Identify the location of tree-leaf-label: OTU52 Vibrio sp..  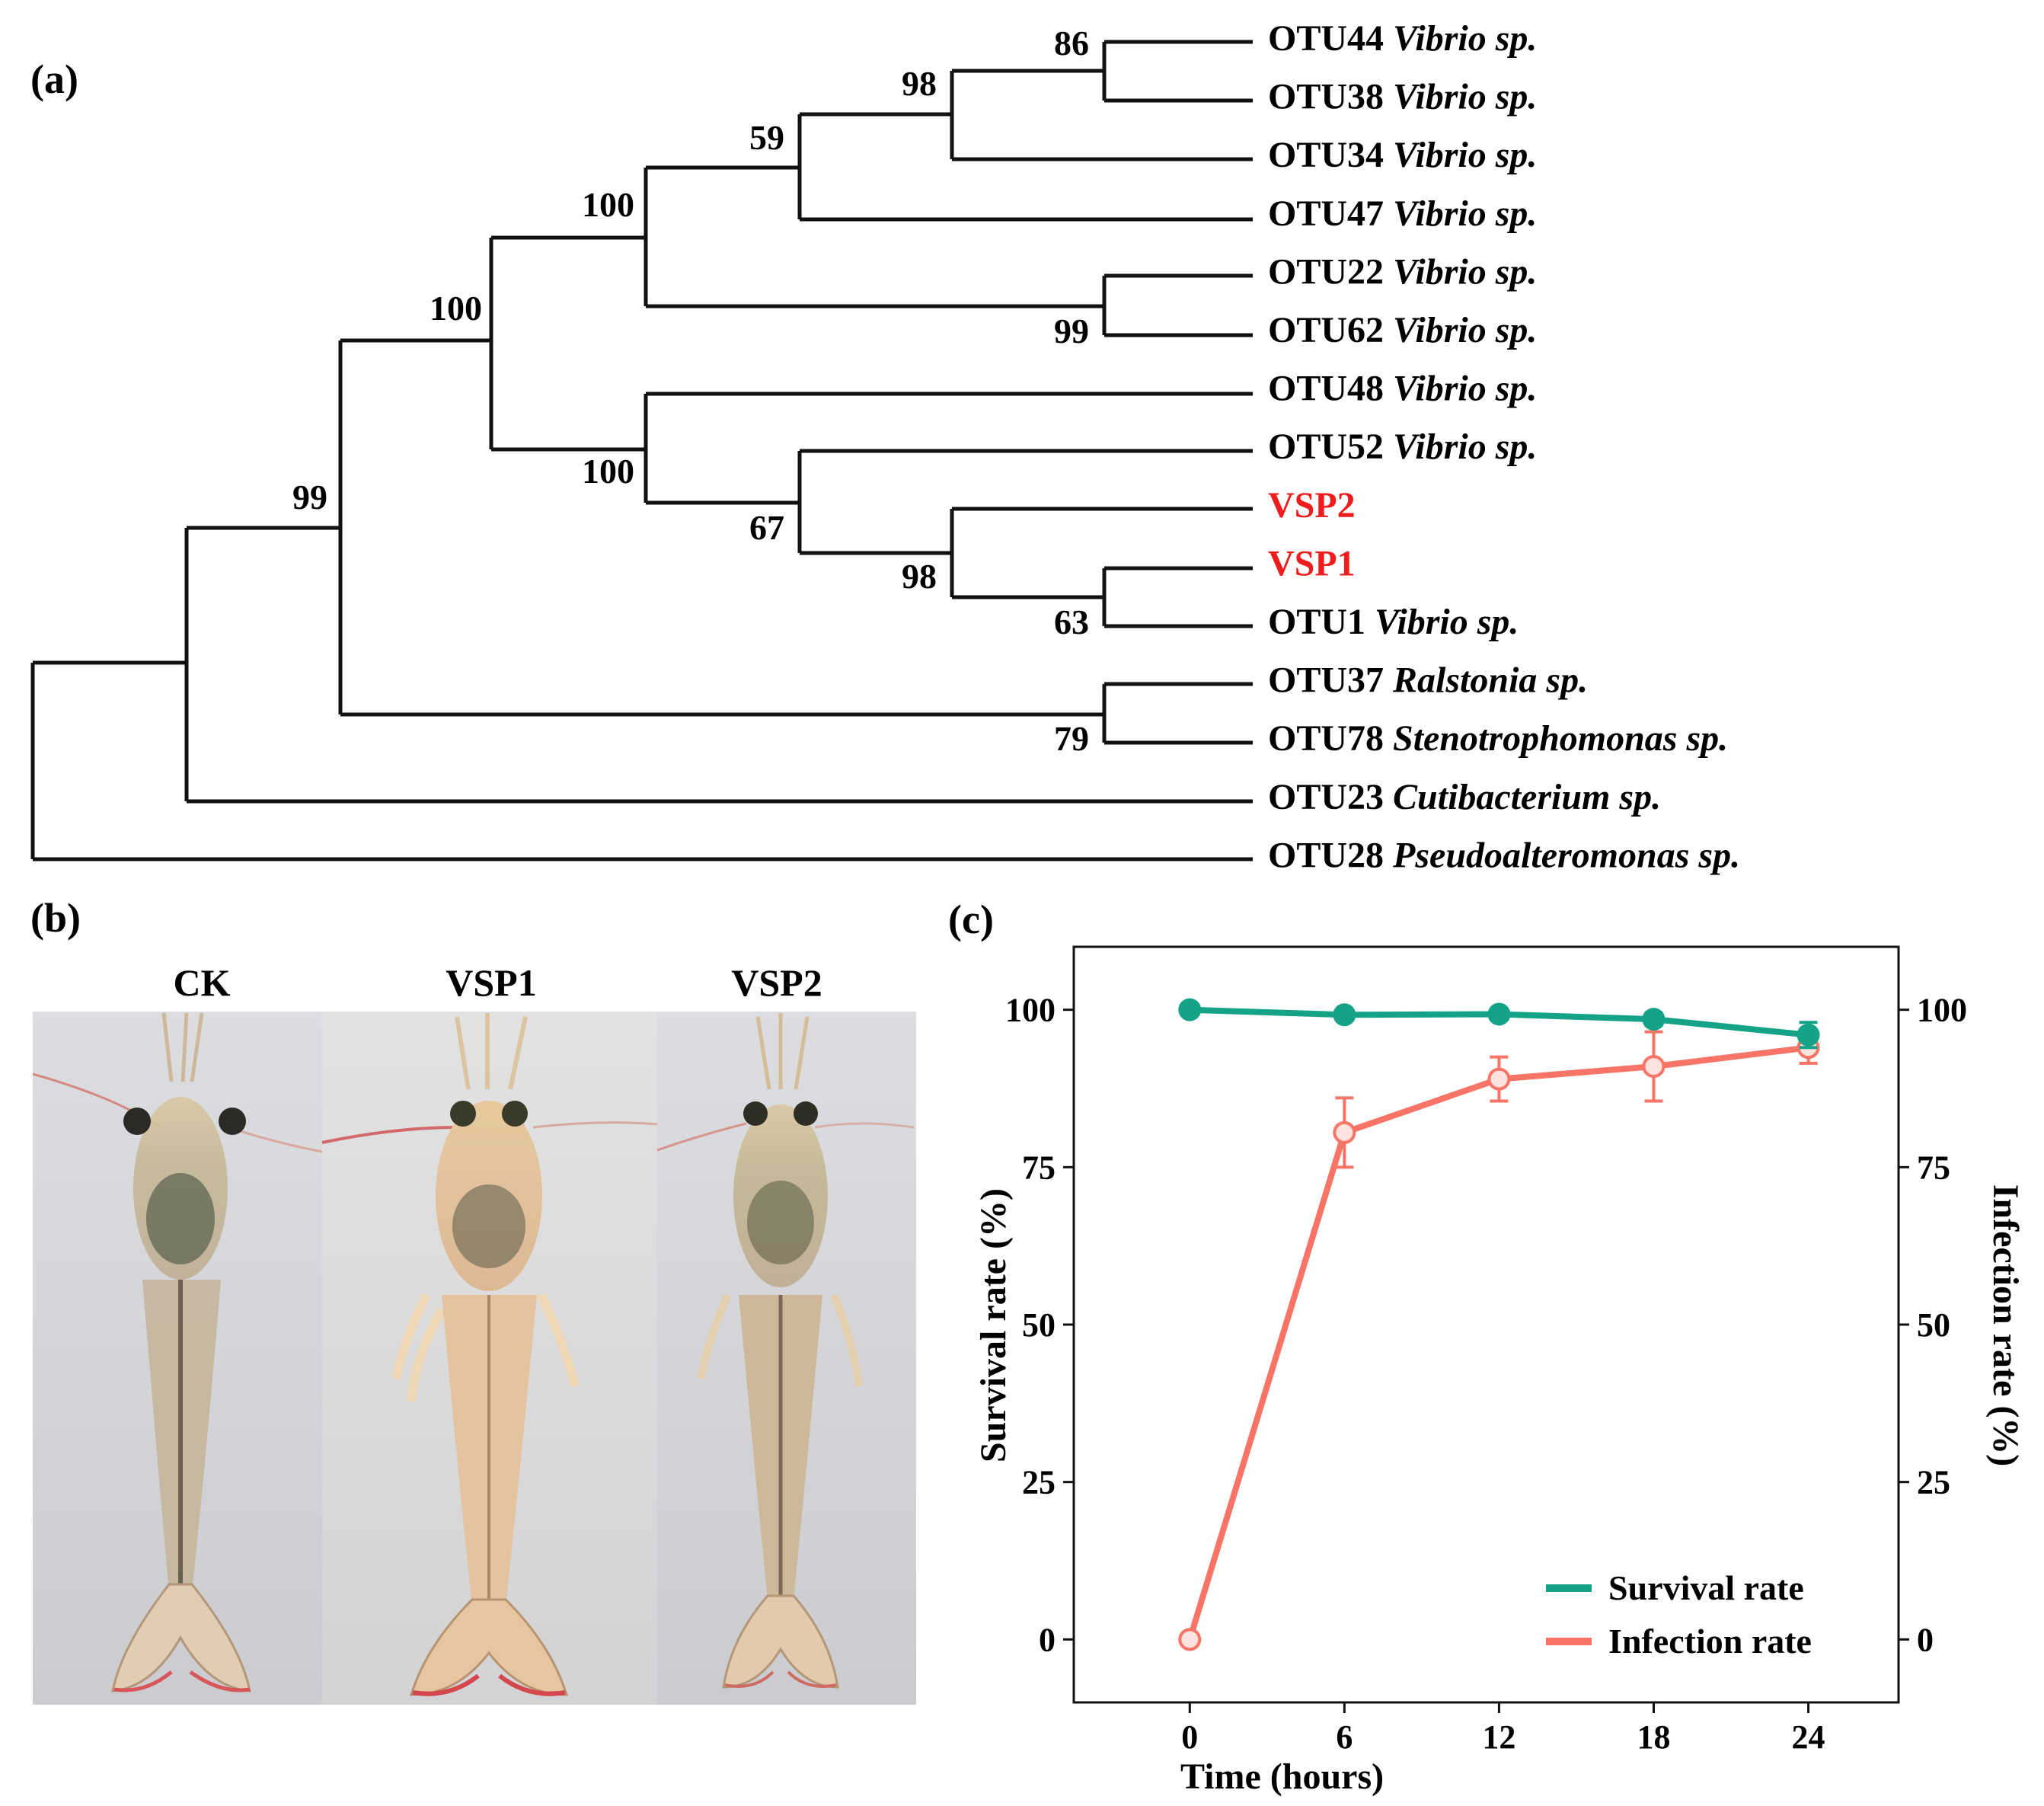
(1402, 447).